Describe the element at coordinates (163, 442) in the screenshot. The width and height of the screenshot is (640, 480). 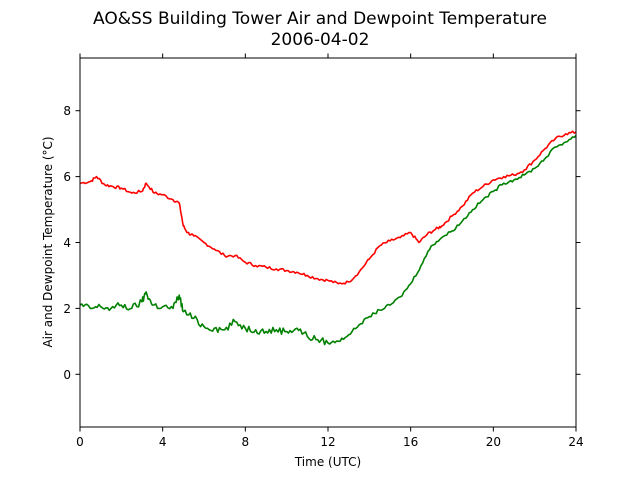
I see `x-tick-label: 4` at that location.